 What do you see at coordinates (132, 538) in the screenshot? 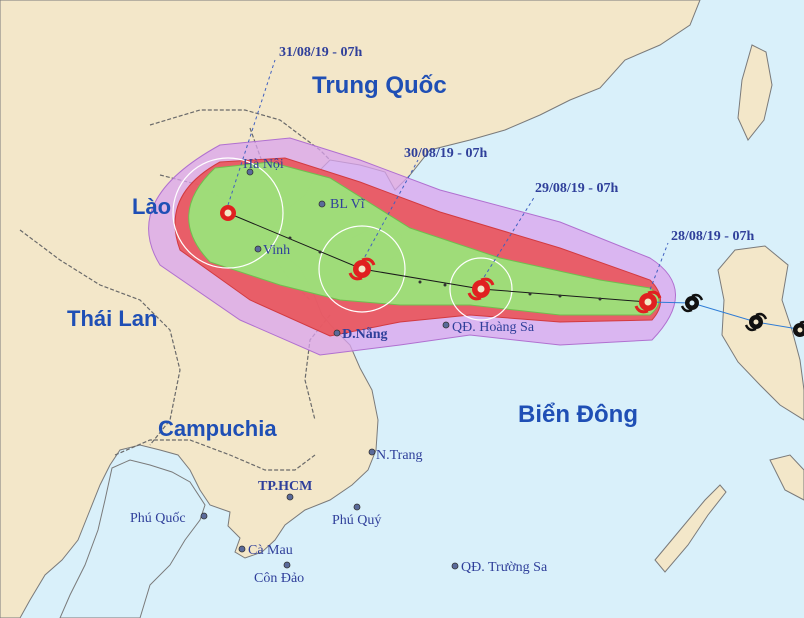
I see `gulf-of-thailand` at bounding box center [132, 538].